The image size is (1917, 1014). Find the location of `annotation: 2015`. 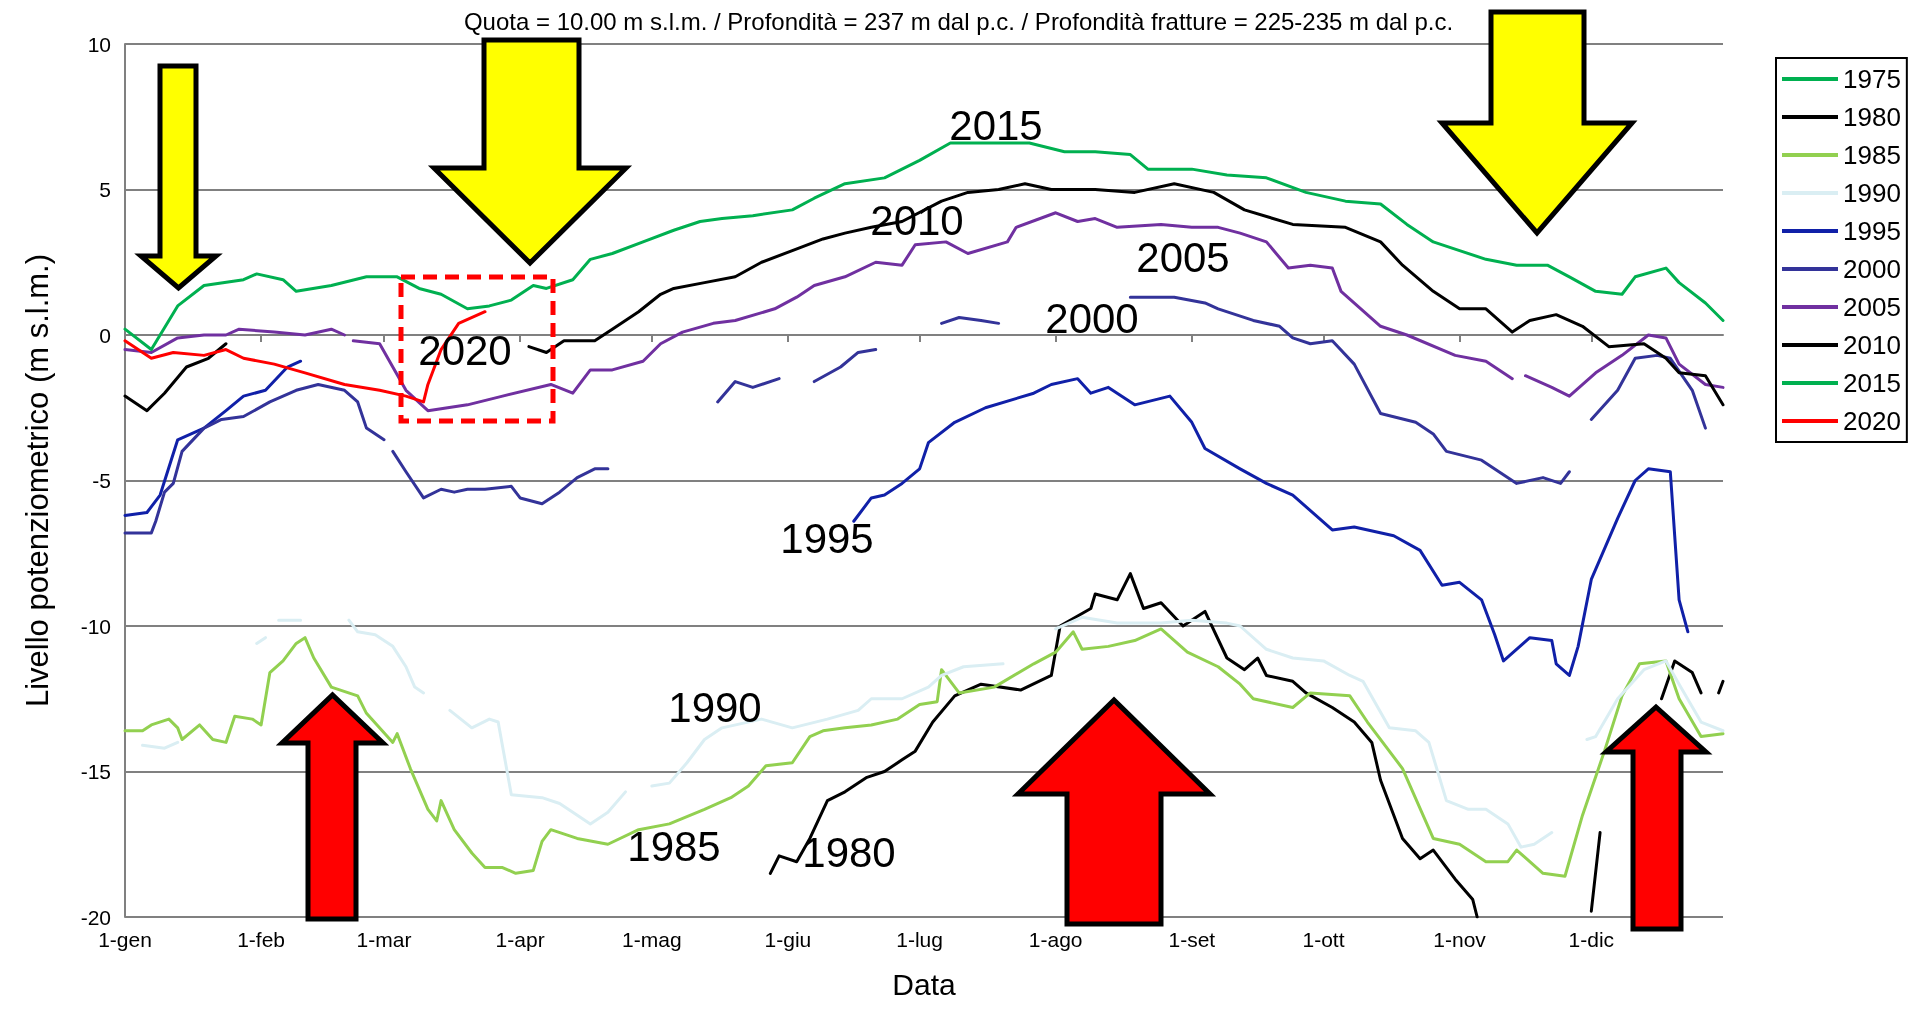

annotation: 2015 is located at coordinates (996, 125).